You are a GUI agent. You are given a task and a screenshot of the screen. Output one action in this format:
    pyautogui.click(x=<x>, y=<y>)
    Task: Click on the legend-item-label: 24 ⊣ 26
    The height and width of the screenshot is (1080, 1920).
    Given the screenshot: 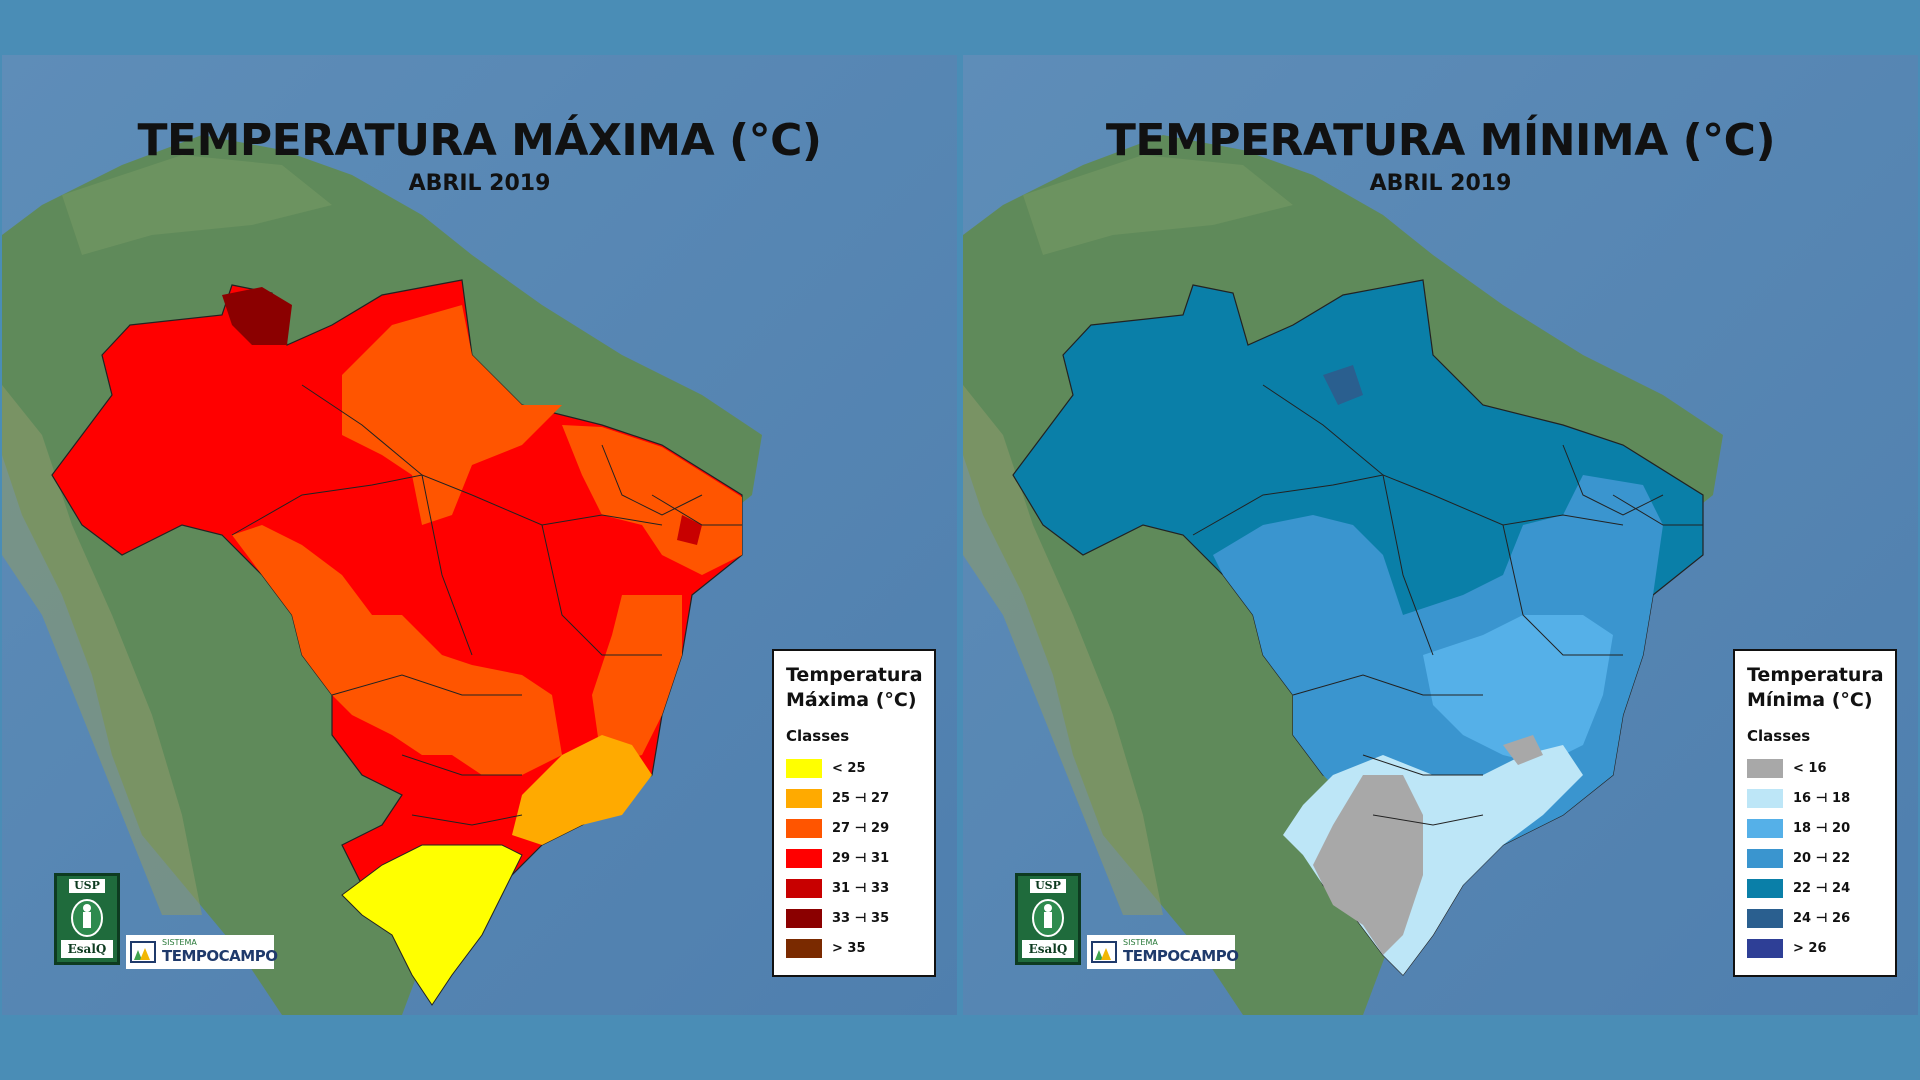 What is the action you would take?
    pyautogui.click(x=1822, y=918)
    